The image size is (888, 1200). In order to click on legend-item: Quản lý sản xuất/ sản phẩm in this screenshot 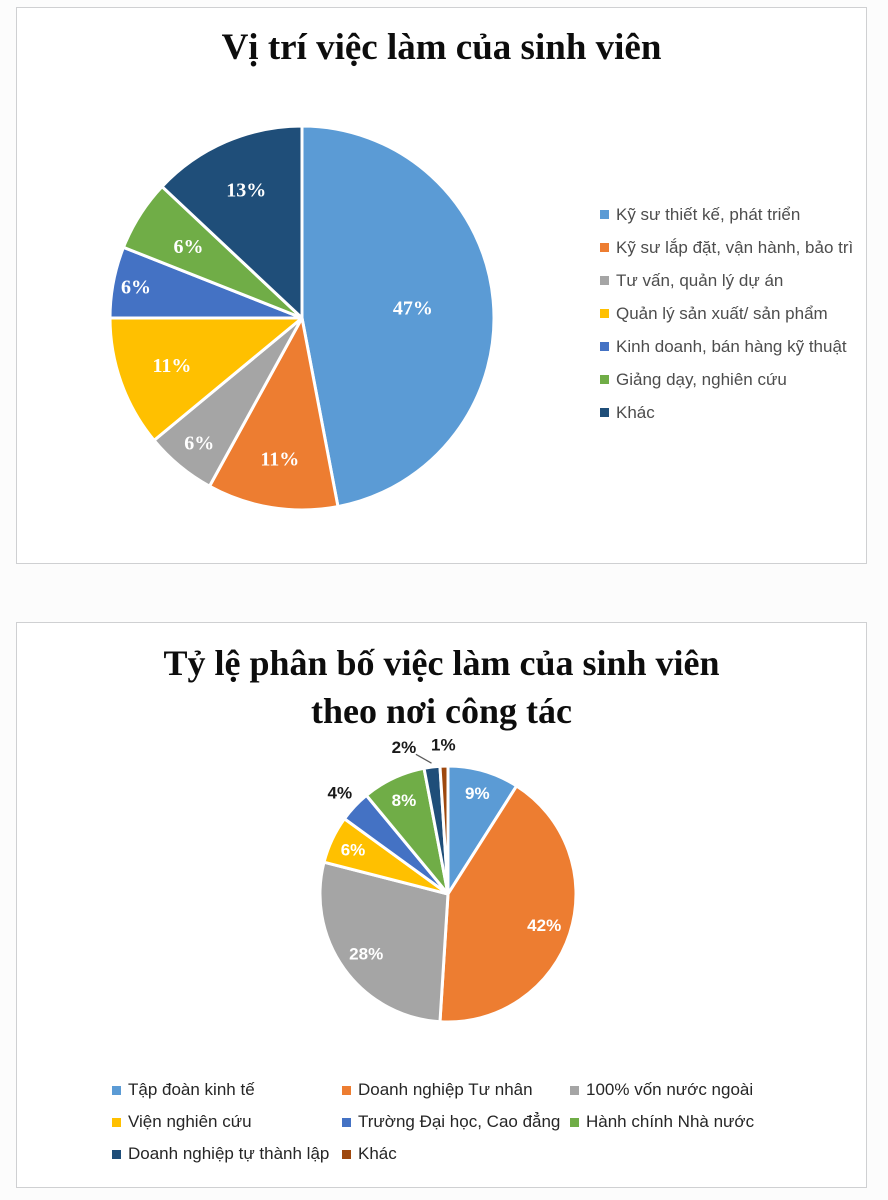, I will do `click(726, 313)`.